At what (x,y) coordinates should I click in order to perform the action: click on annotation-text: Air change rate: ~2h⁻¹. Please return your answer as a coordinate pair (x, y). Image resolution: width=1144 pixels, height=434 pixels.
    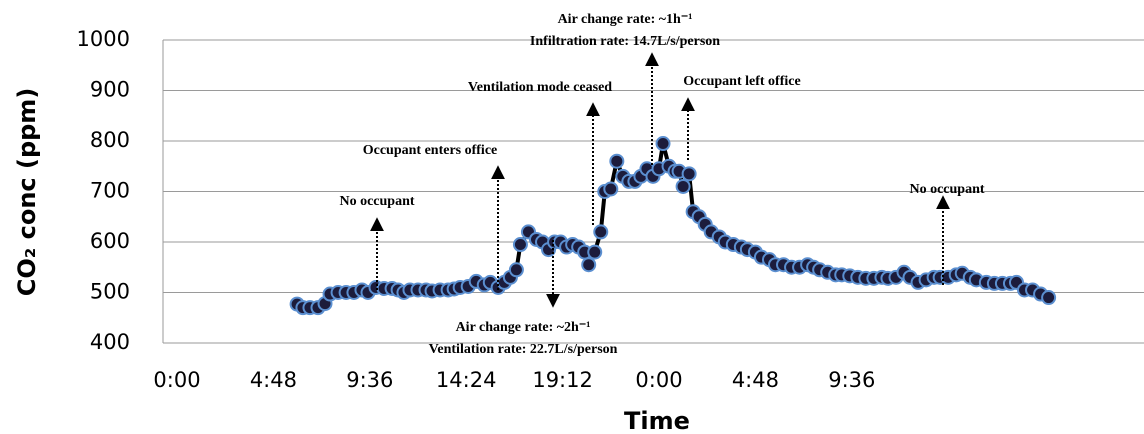
    Looking at the image, I should click on (523, 327).